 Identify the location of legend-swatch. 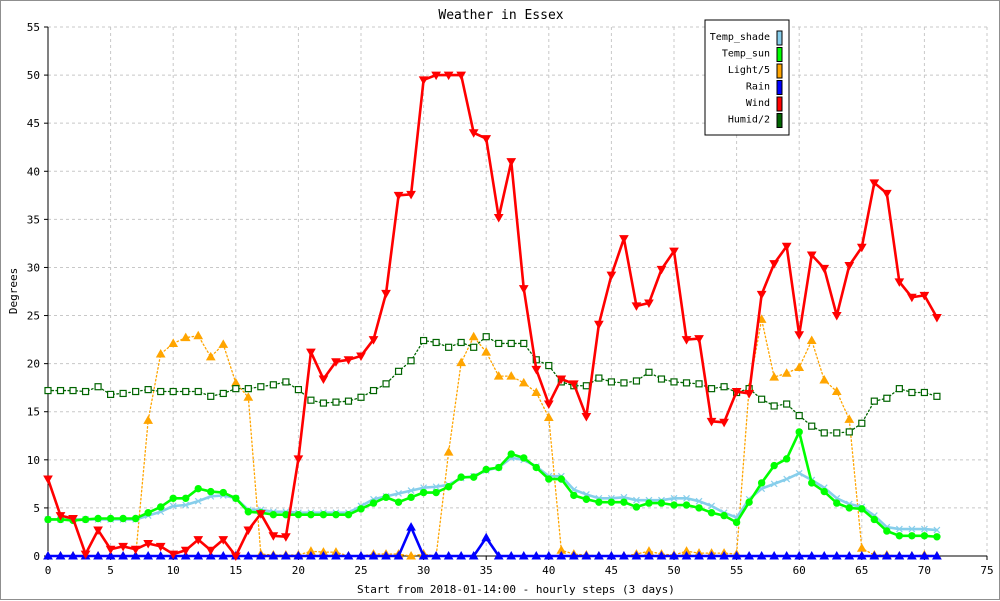
(779, 38).